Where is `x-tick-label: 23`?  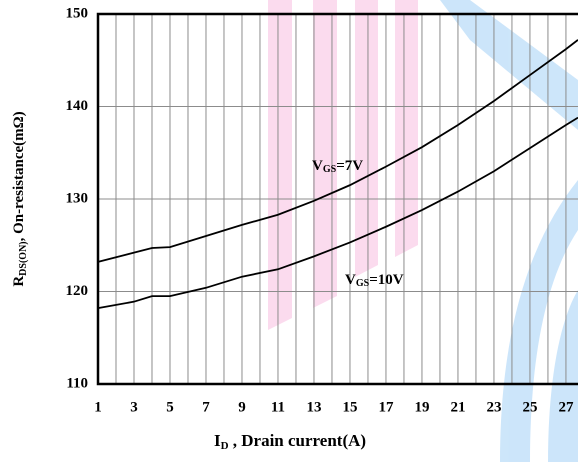
x-tick-label: 23 is located at coordinates (493, 407).